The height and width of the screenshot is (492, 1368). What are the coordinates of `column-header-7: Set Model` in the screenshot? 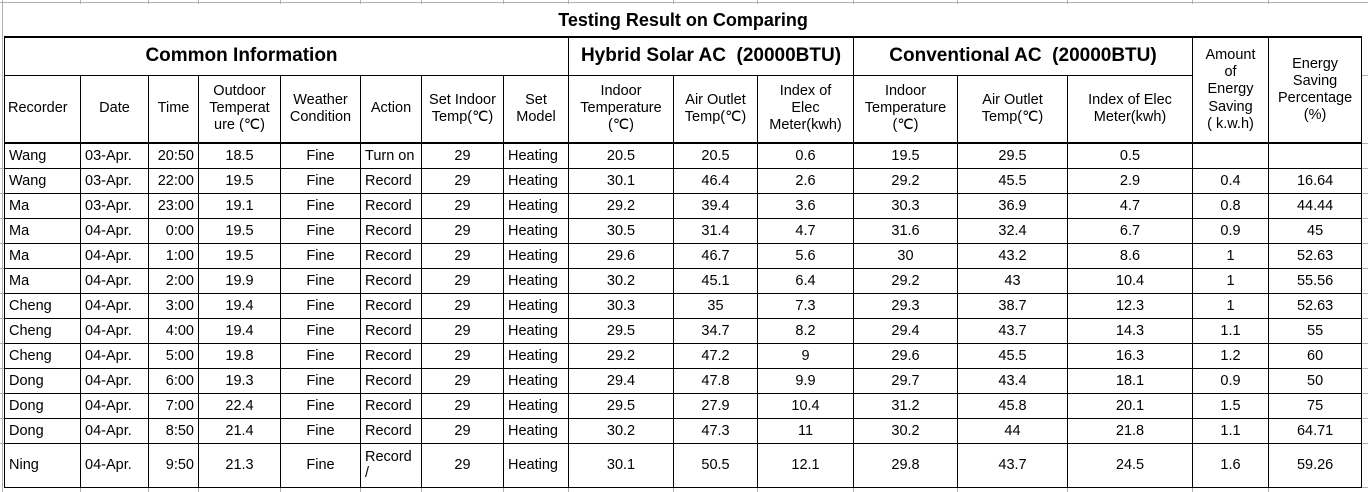 It's located at (536, 109).